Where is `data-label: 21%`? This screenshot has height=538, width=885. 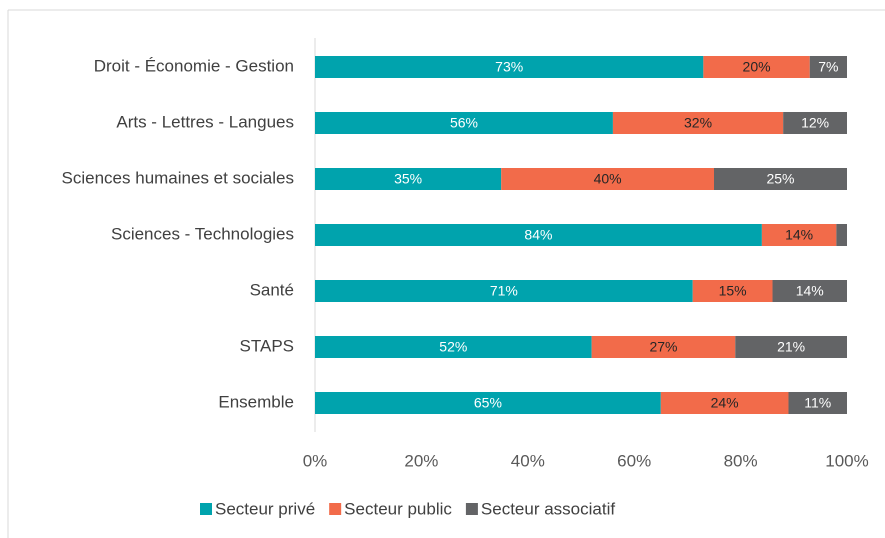 data-label: 21% is located at coordinates (791, 347).